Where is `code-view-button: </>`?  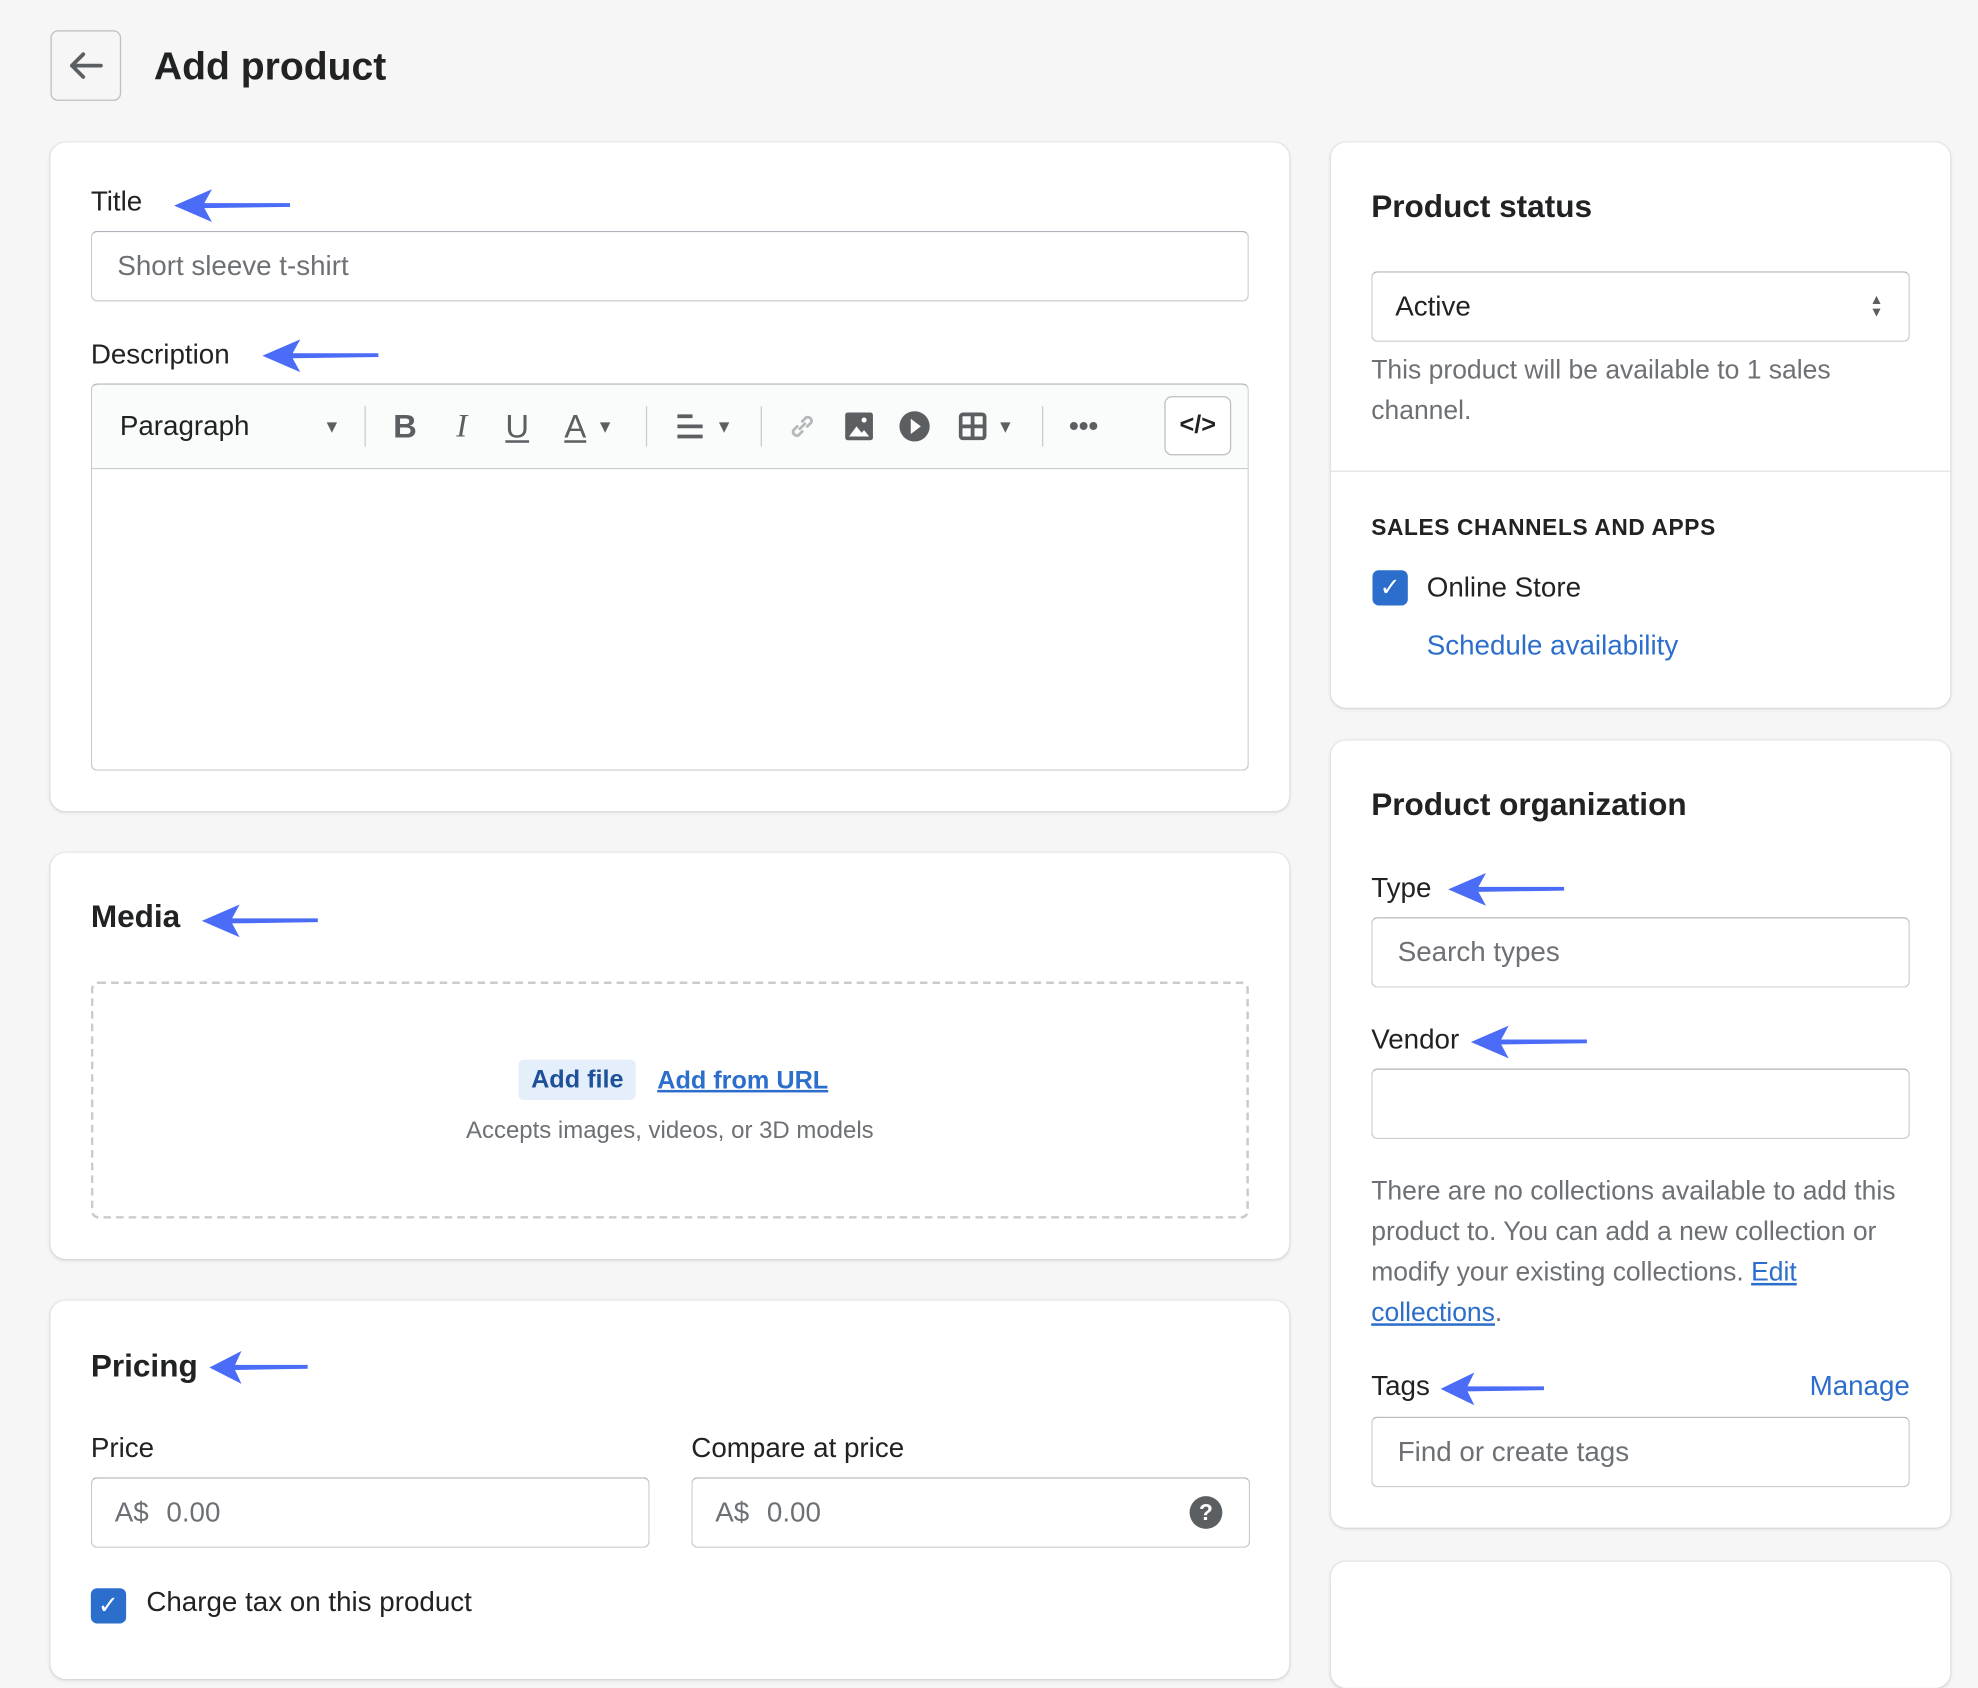
code-view-button: </> is located at coordinates (1198, 426).